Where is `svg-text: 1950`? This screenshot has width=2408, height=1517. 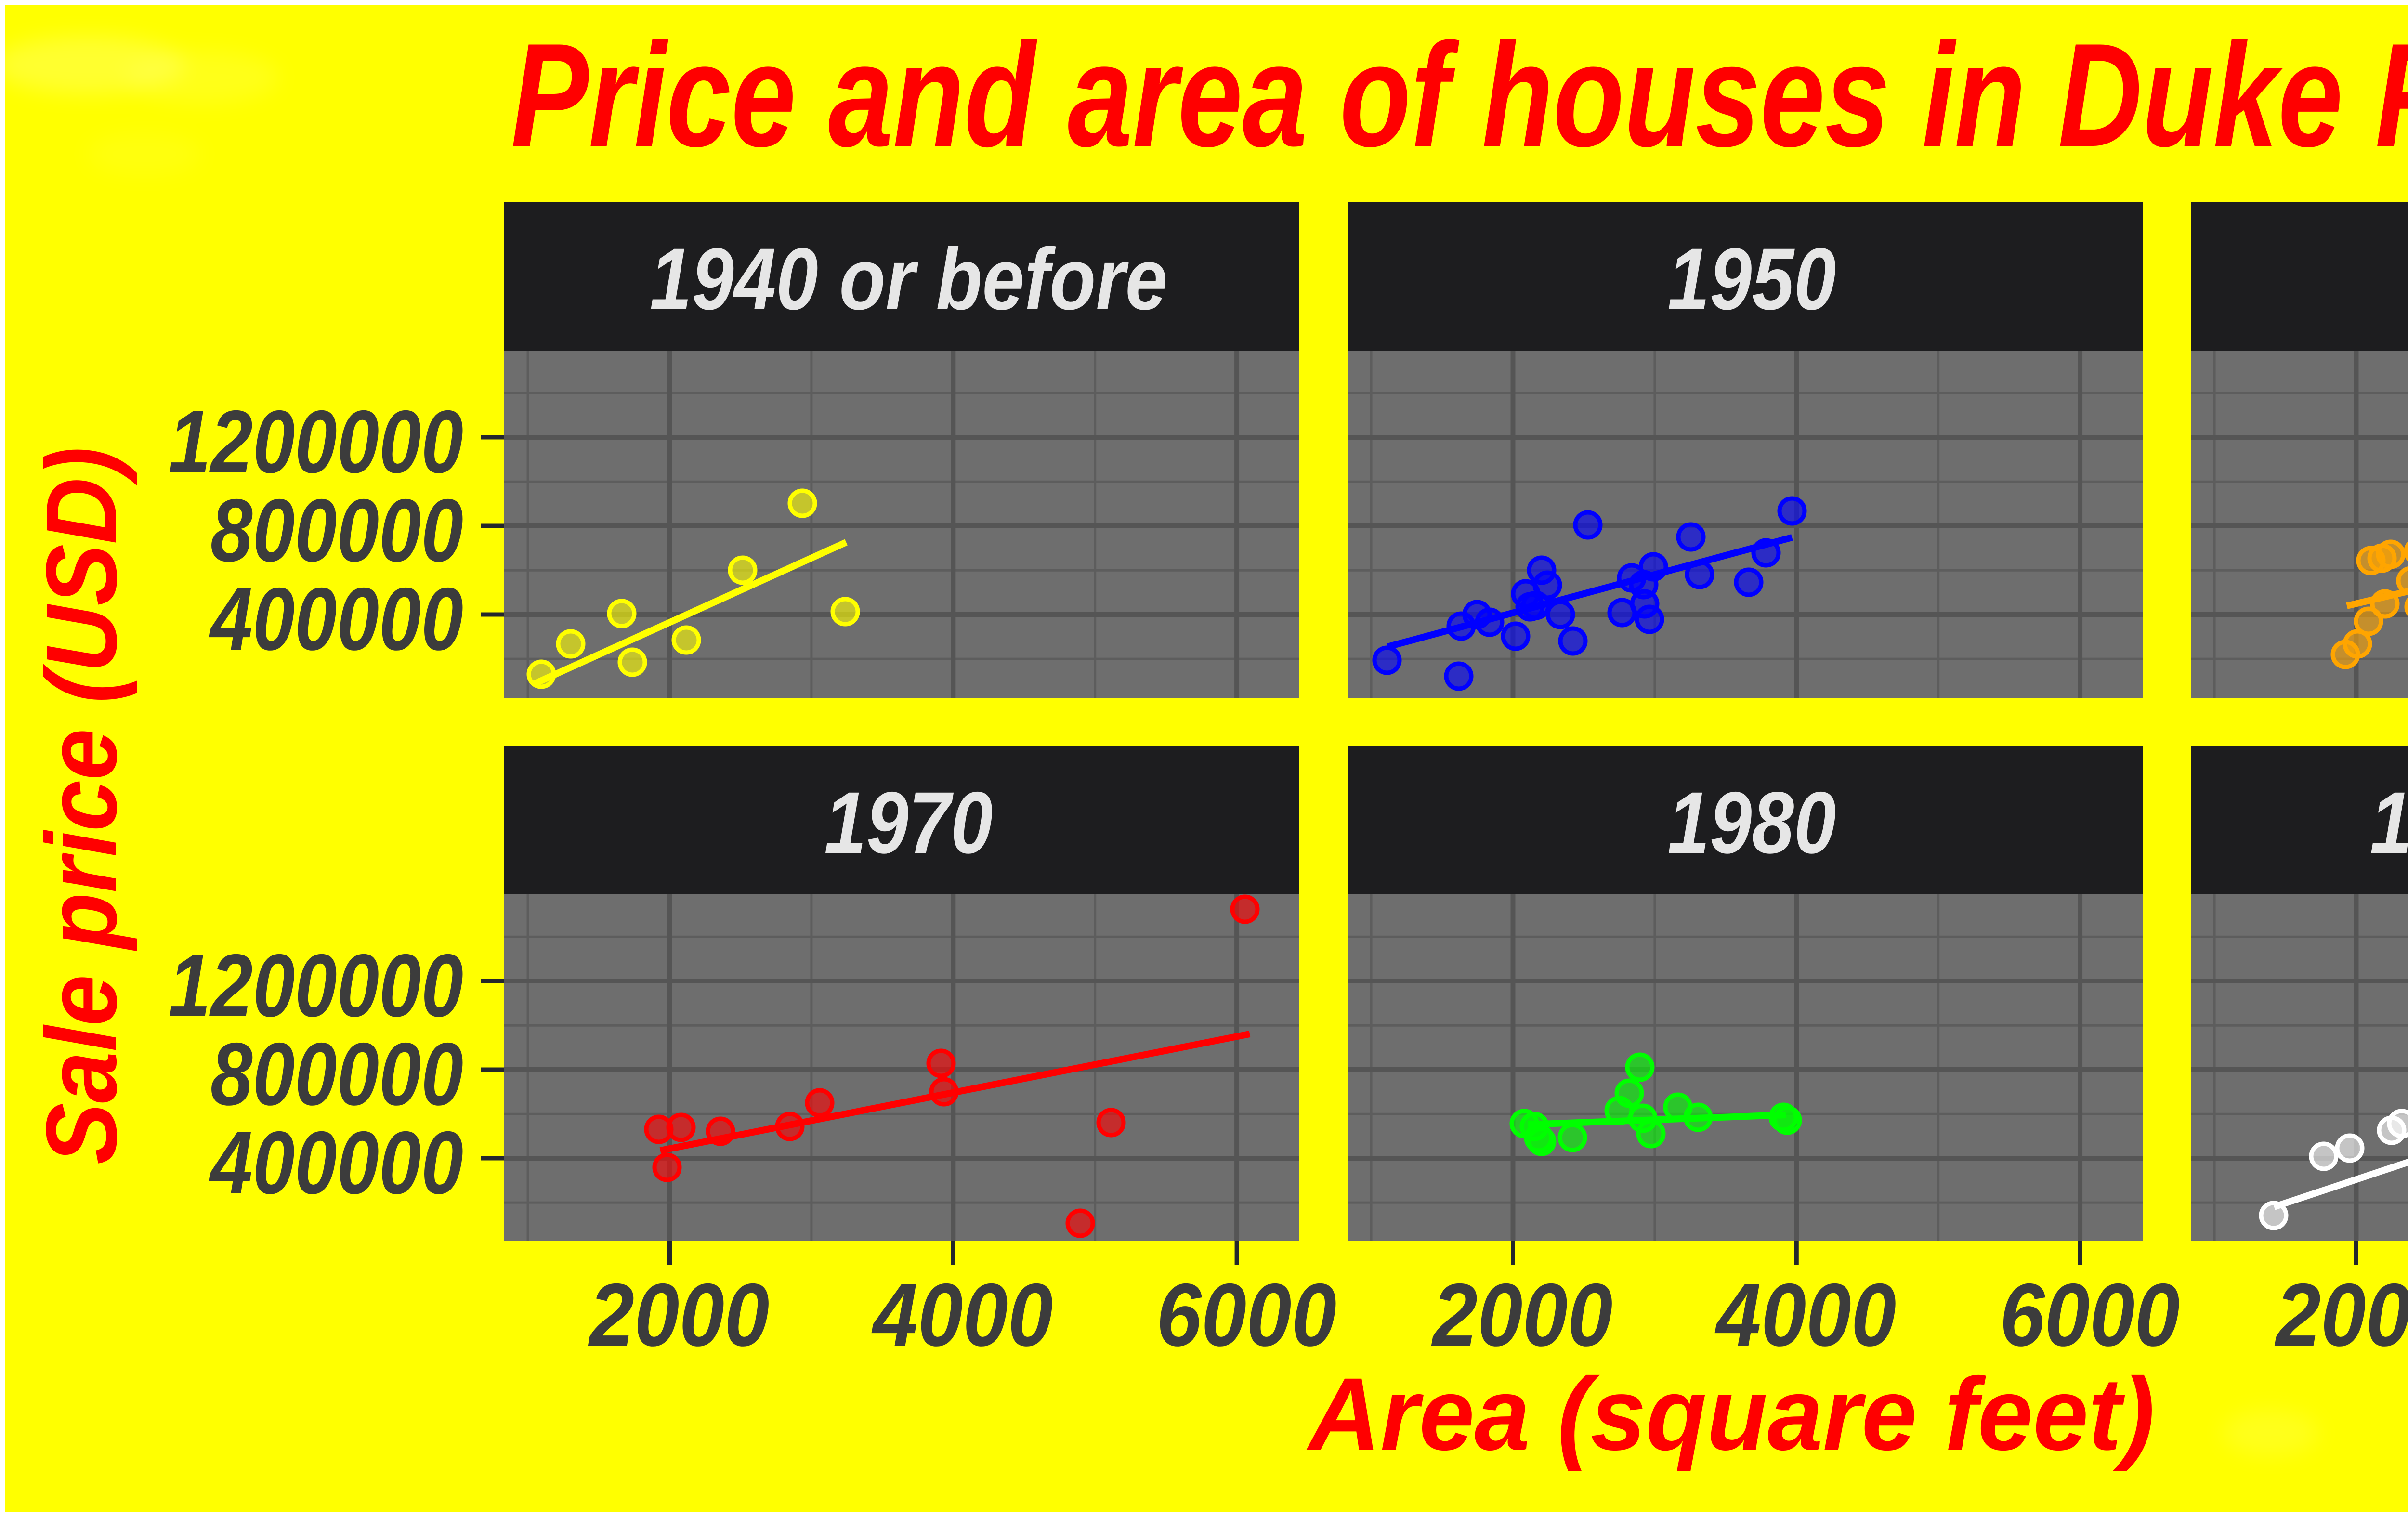 svg-text: 1950 is located at coordinates (1752, 279).